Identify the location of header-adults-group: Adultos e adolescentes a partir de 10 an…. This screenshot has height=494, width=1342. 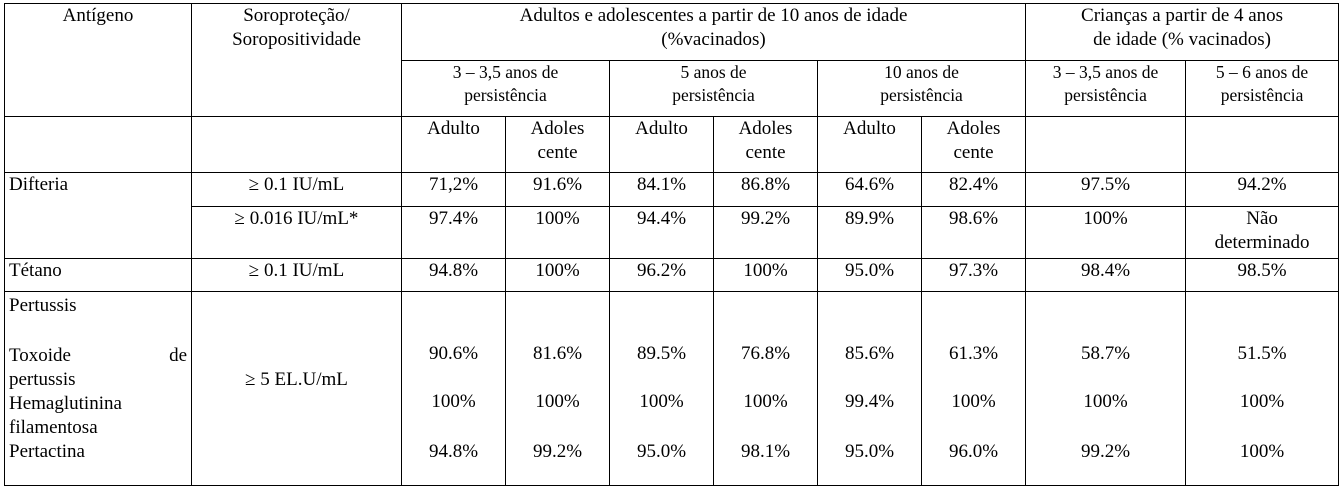
(713, 32).